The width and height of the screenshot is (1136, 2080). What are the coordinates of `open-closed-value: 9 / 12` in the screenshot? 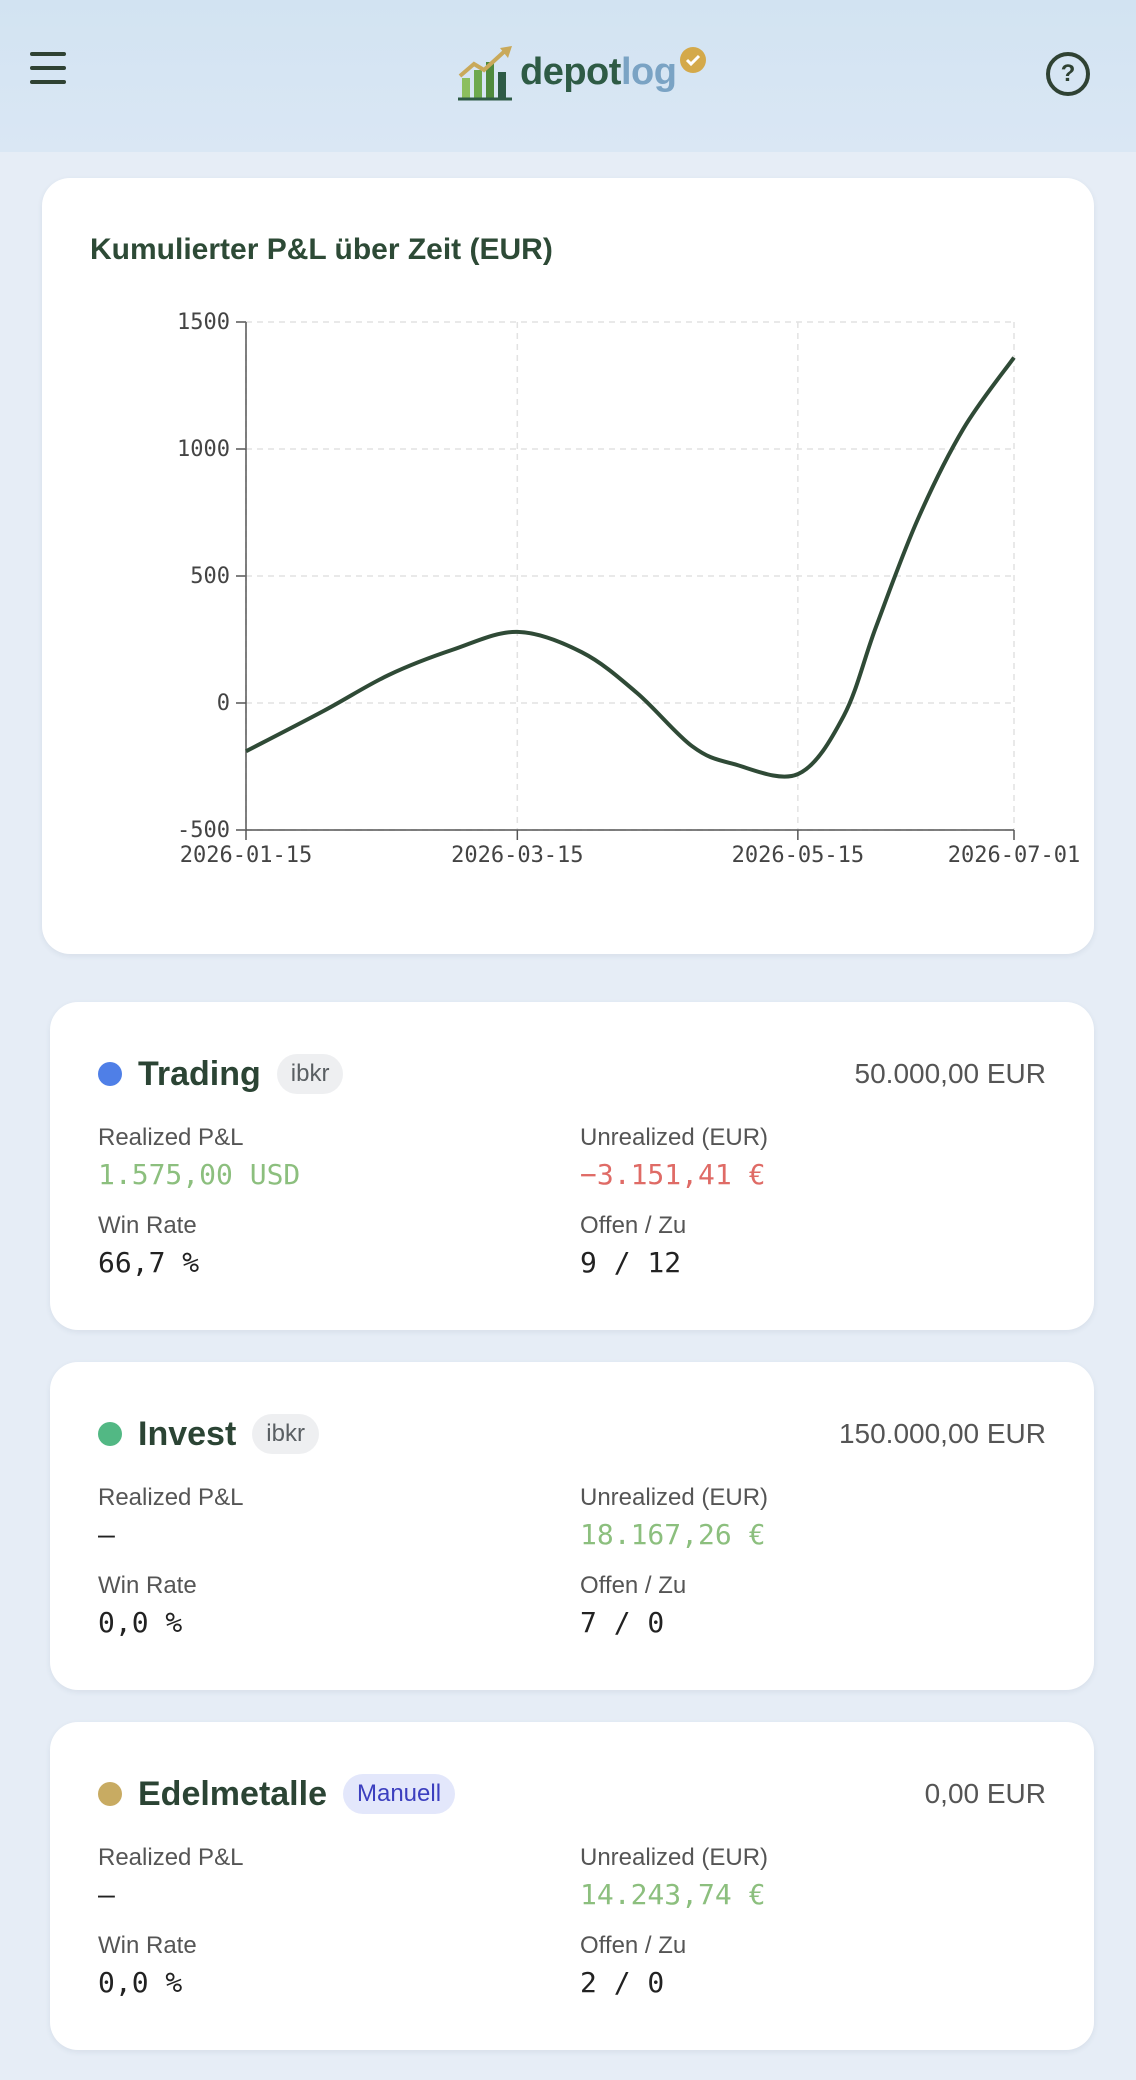 It's located at (631, 1262).